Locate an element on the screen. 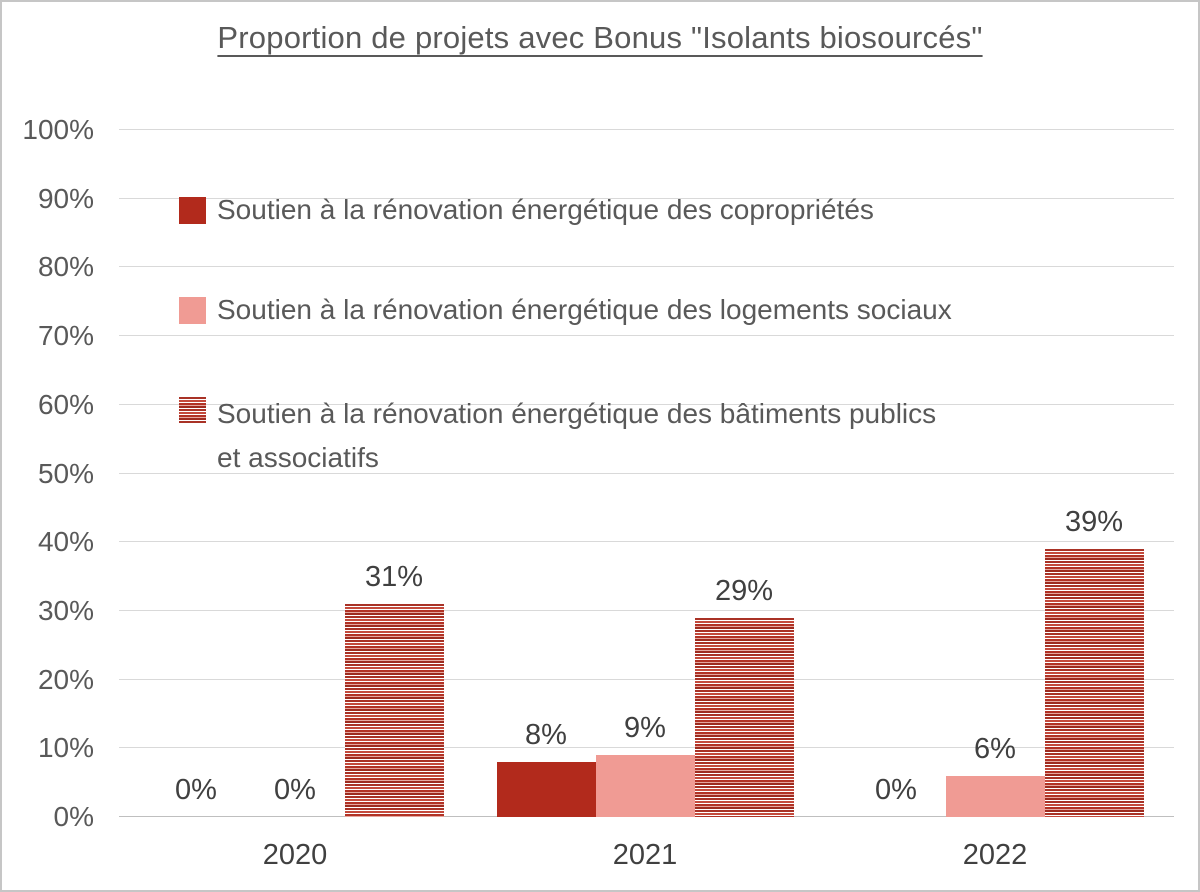 The image size is (1200, 892). gridline-10% is located at coordinates (646, 748).